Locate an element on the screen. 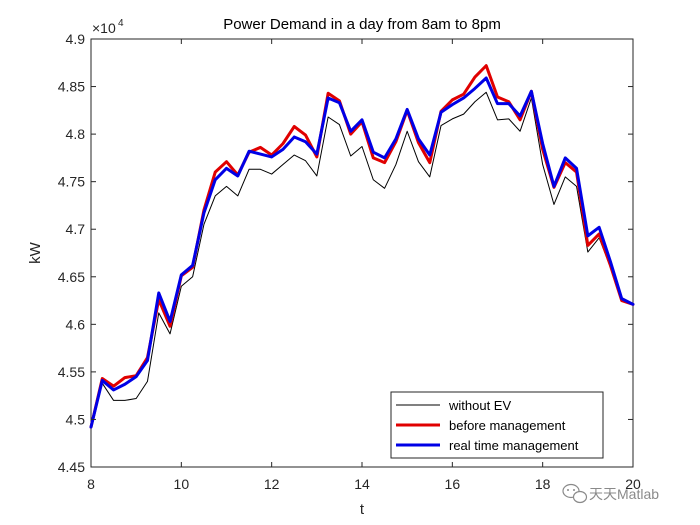 This screenshot has width=700, height=525. y-tick-label: 4.7 is located at coordinates (76, 229).